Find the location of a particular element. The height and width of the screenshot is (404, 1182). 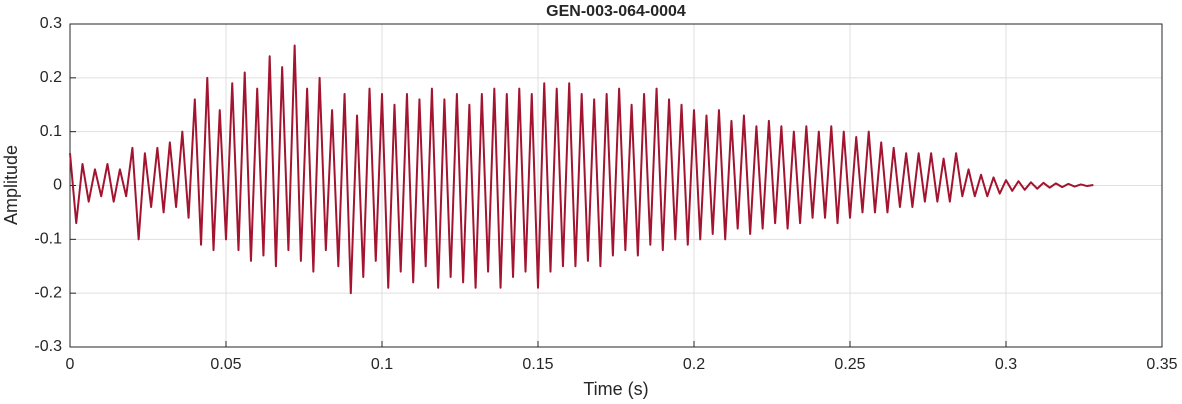

y-tick-label: -0.3 is located at coordinates (48, 346).